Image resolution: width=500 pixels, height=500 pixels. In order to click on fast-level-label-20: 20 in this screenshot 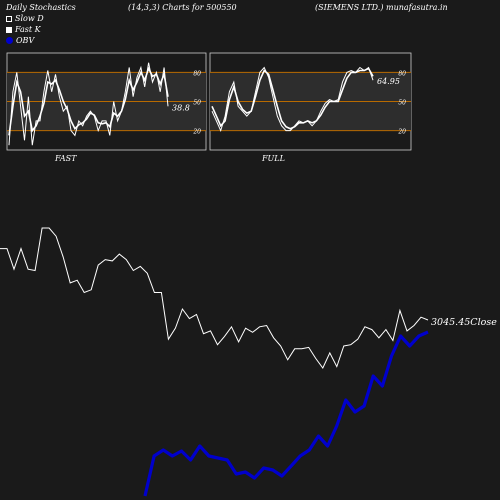, I will do `click(196, 132)`.